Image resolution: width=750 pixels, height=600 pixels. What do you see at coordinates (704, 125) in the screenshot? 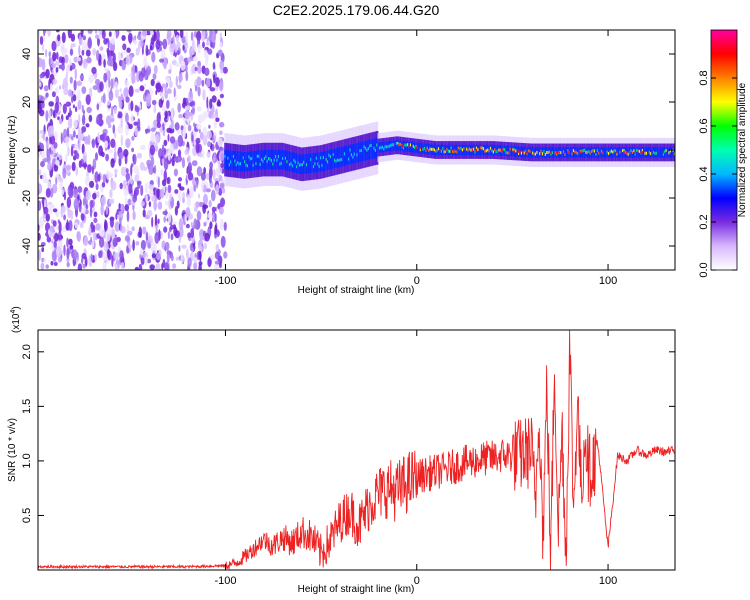
I see `colorbar-tick-label: 0.6` at bounding box center [704, 125].